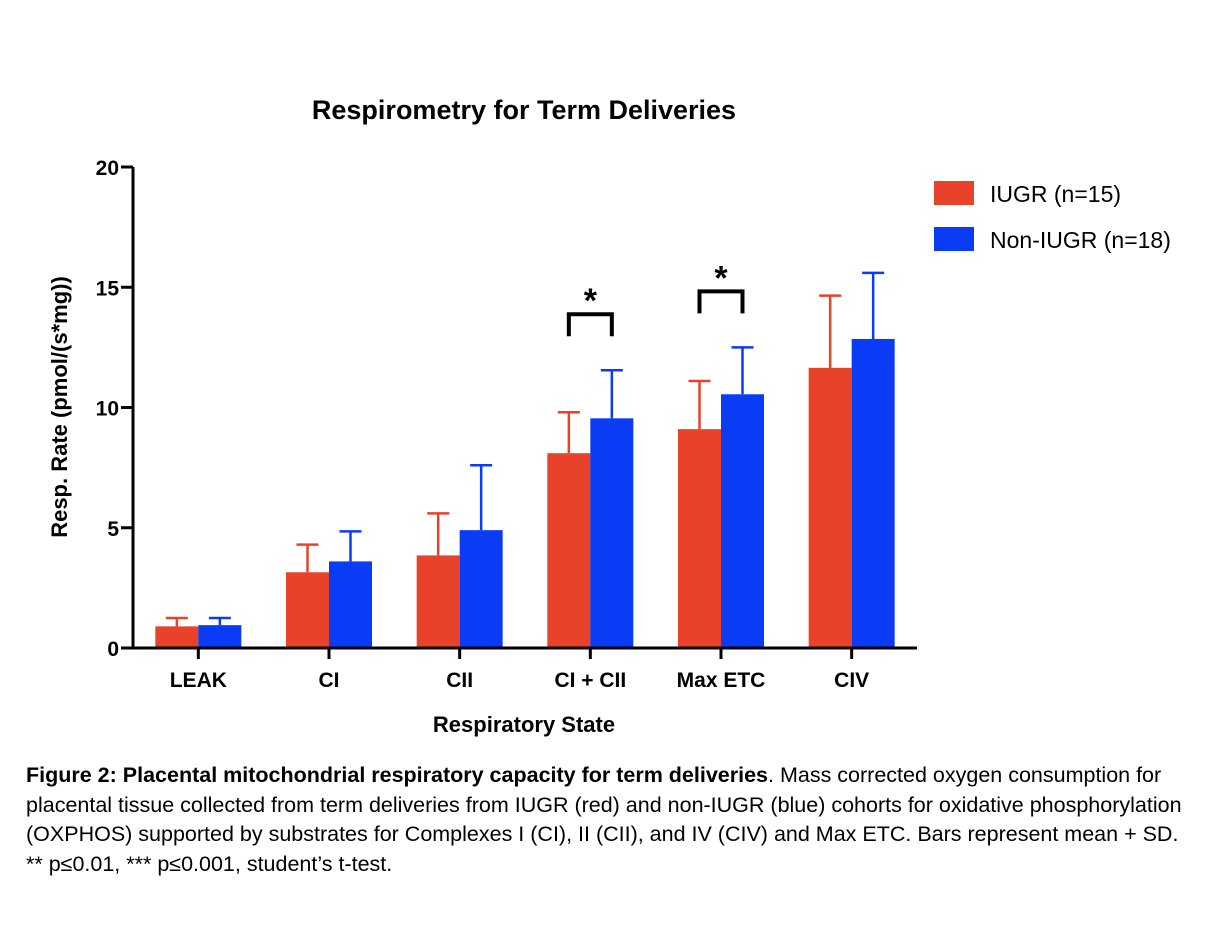 This screenshot has width=1228, height=938. I want to click on y-tick-label: 0, so click(113, 649).